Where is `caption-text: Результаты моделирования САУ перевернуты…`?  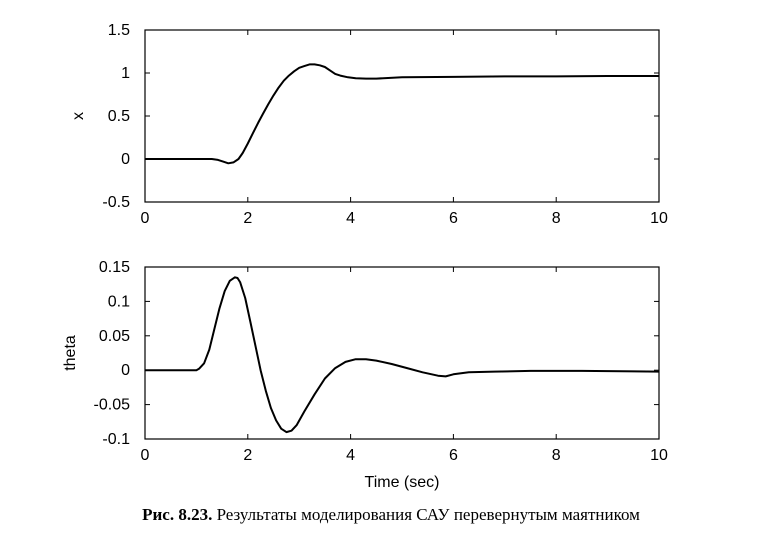 caption-text: Результаты моделирования САУ перевернуты… is located at coordinates (426, 514).